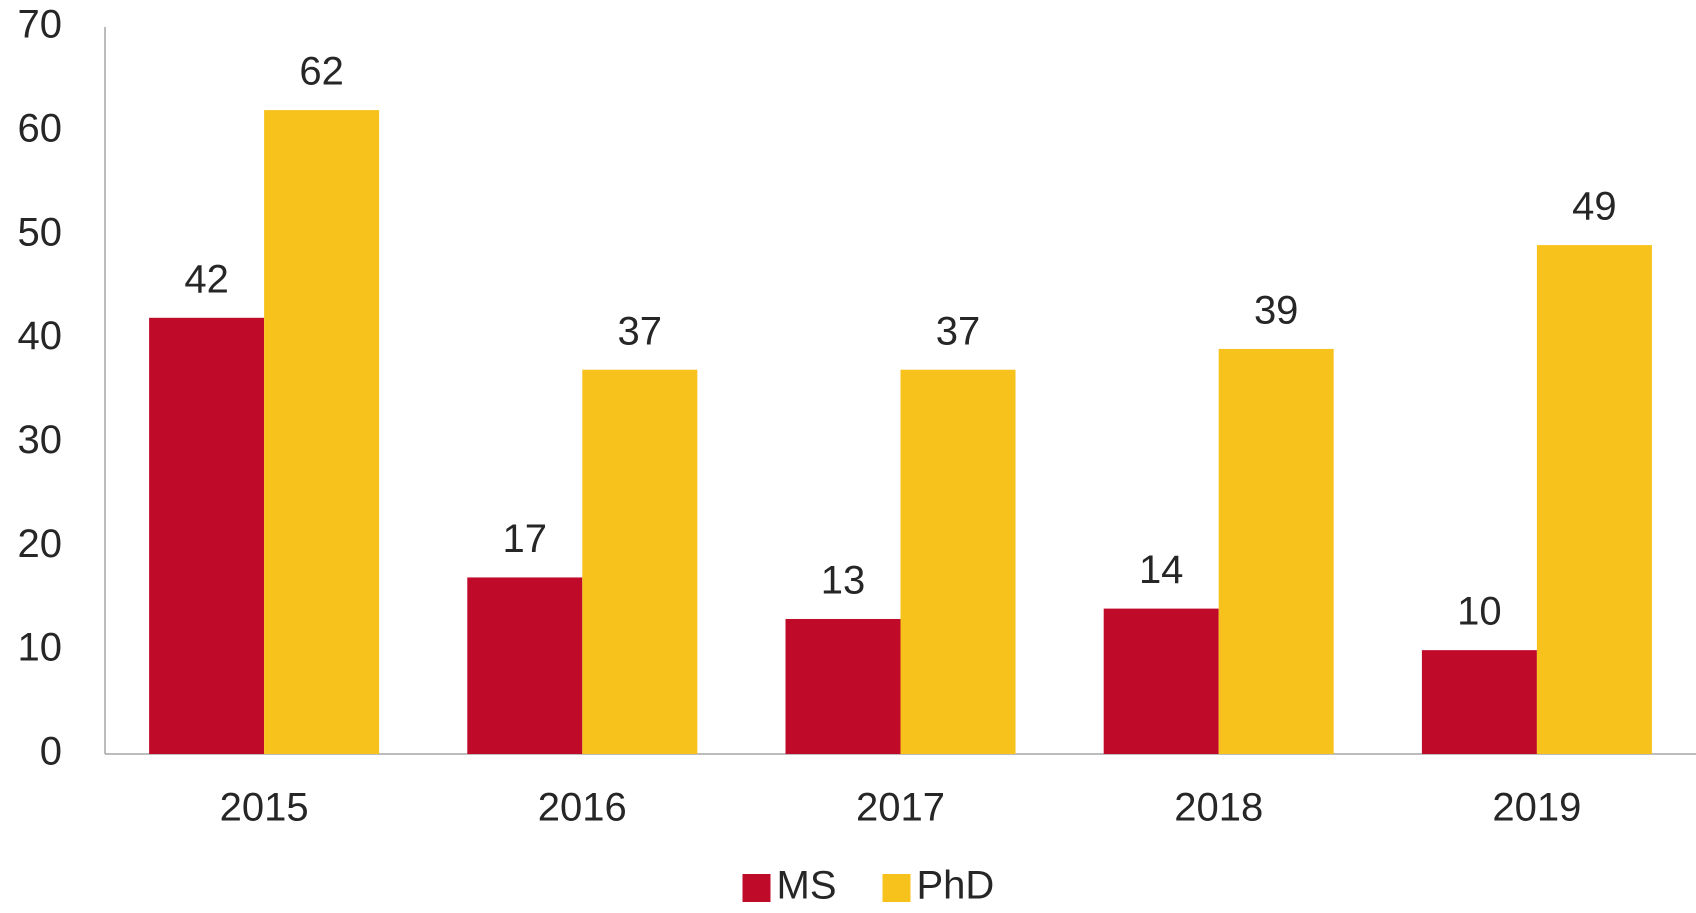 The image size is (1696, 913). What do you see at coordinates (40, 544) in the screenshot?
I see `y-tick-label: 20` at bounding box center [40, 544].